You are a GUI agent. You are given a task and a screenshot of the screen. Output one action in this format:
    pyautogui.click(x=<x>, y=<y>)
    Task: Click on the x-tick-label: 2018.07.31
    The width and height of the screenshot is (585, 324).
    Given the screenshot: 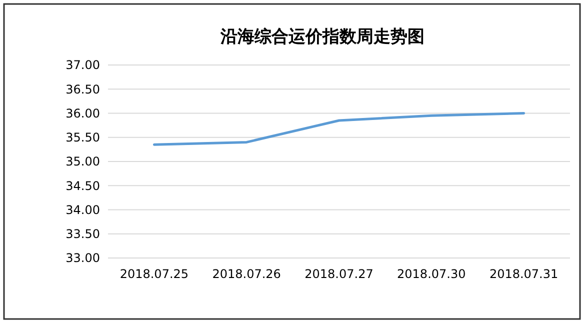 What is the action you would take?
    pyautogui.click(x=523, y=274)
    